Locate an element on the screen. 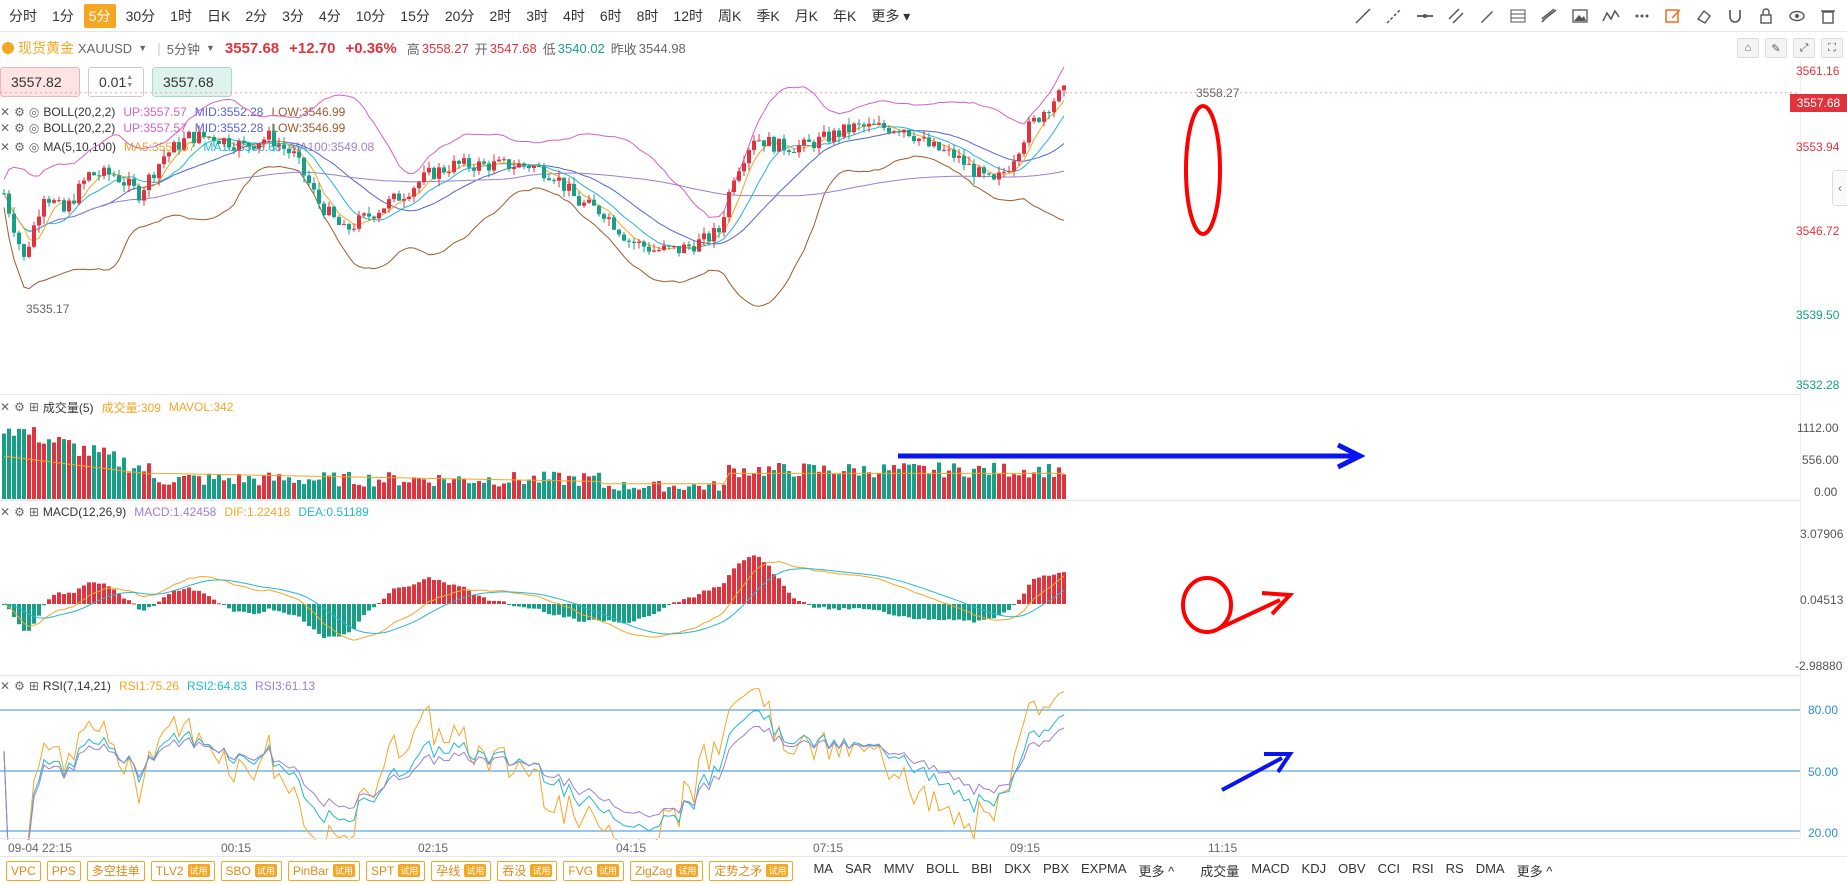 The height and width of the screenshot is (884, 1847). image-icon is located at coordinates (1580, 16).